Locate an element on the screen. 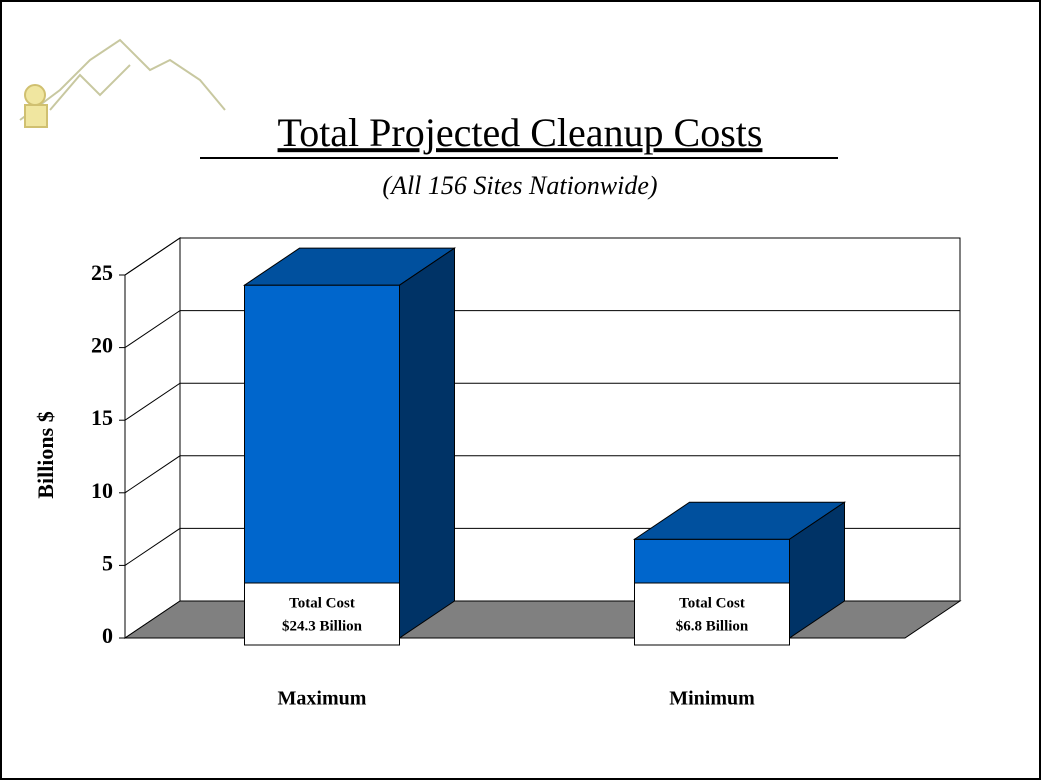  chart-subtitle: (All 156 Sites Nationwide) is located at coordinates (519, 185).